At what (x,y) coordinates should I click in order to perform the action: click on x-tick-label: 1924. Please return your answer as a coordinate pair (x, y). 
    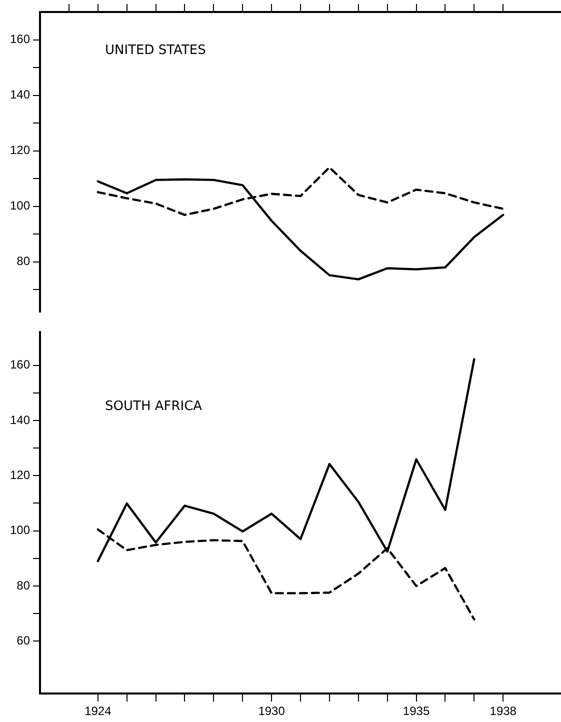
    Looking at the image, I should click on (98, 711).